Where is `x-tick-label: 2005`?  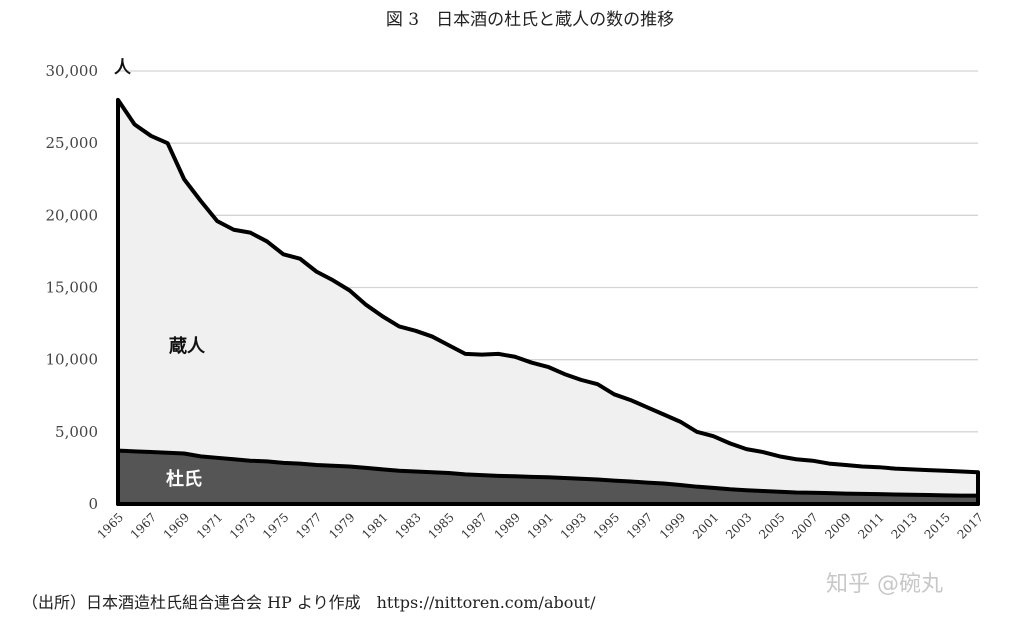 x-tick-label: 2005 is located at coordinates (771, 525).